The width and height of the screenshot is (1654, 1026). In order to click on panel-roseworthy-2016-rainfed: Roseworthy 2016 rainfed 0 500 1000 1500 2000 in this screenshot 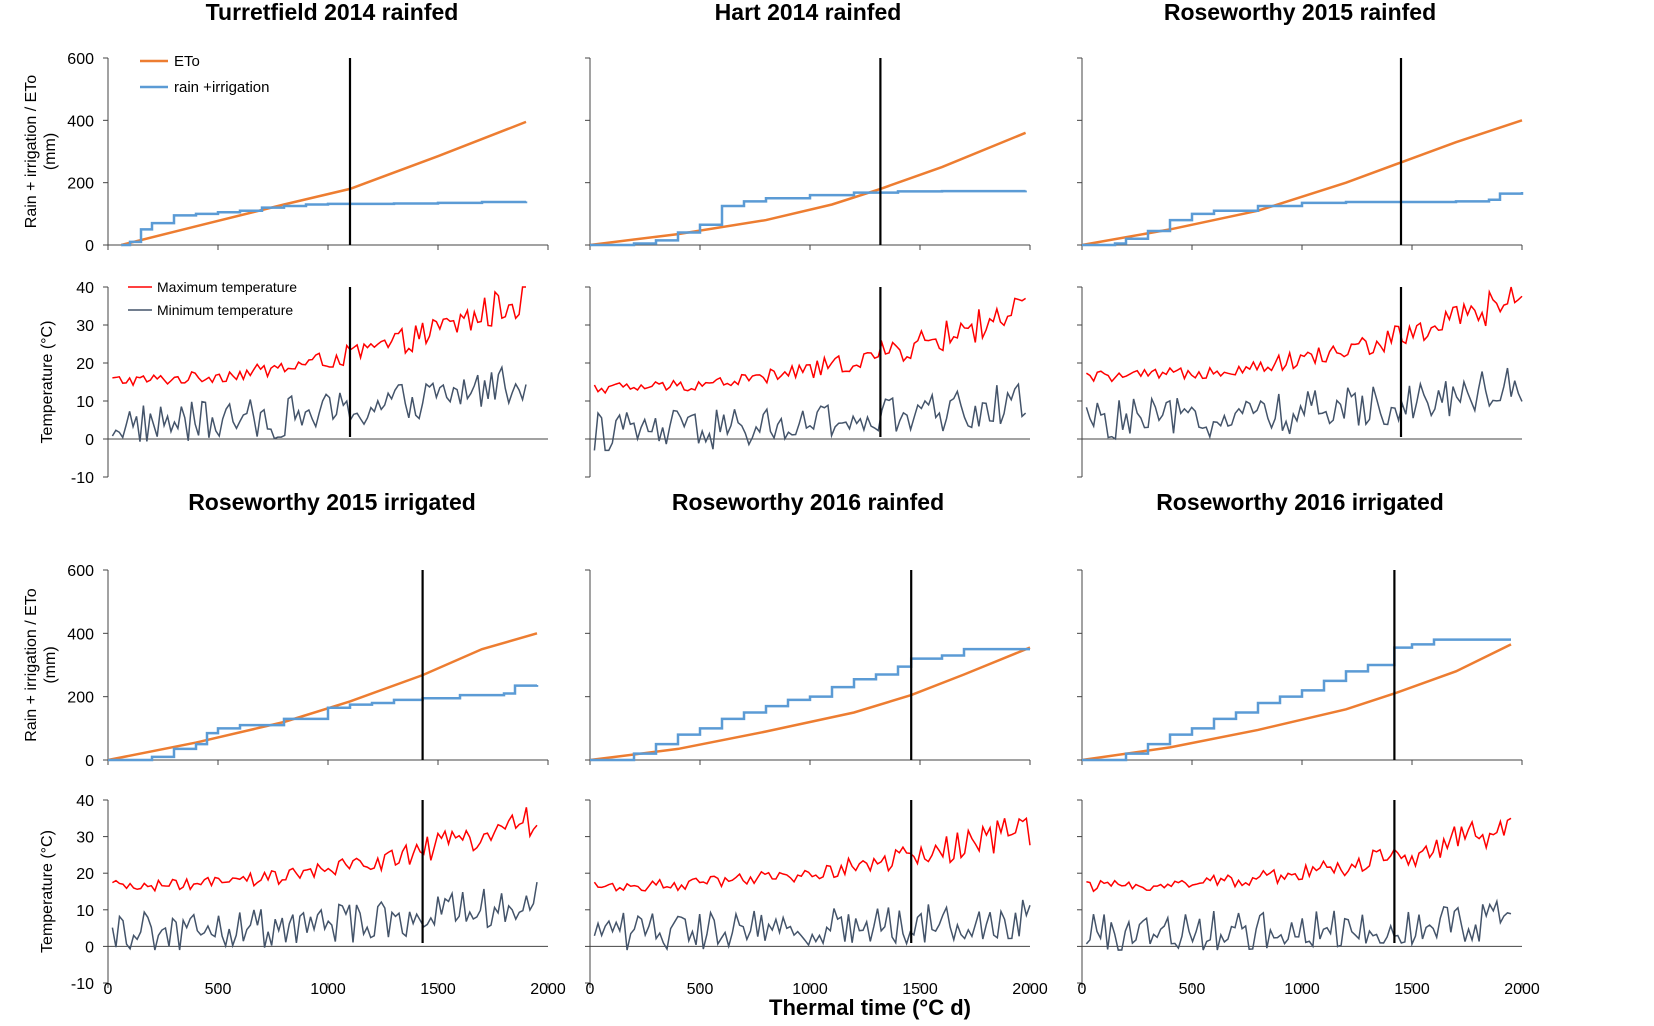, I will do `click(816, 743)`.